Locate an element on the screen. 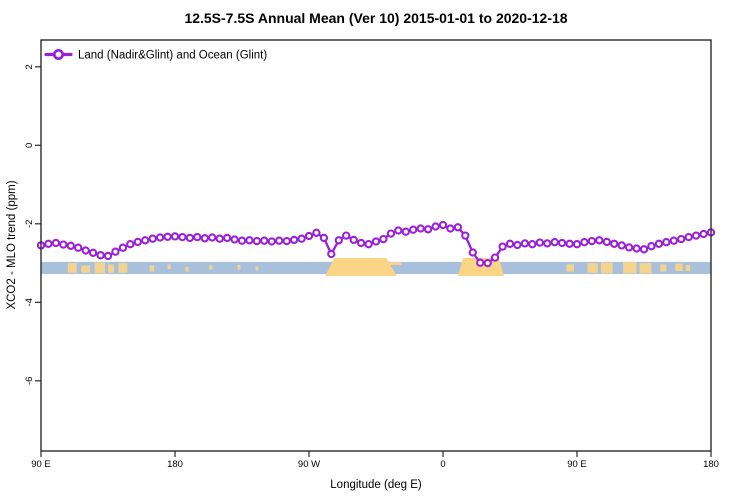  y-axis-label: XCO2 - MLO trend (ppm) is located at coordinates (12, 244).